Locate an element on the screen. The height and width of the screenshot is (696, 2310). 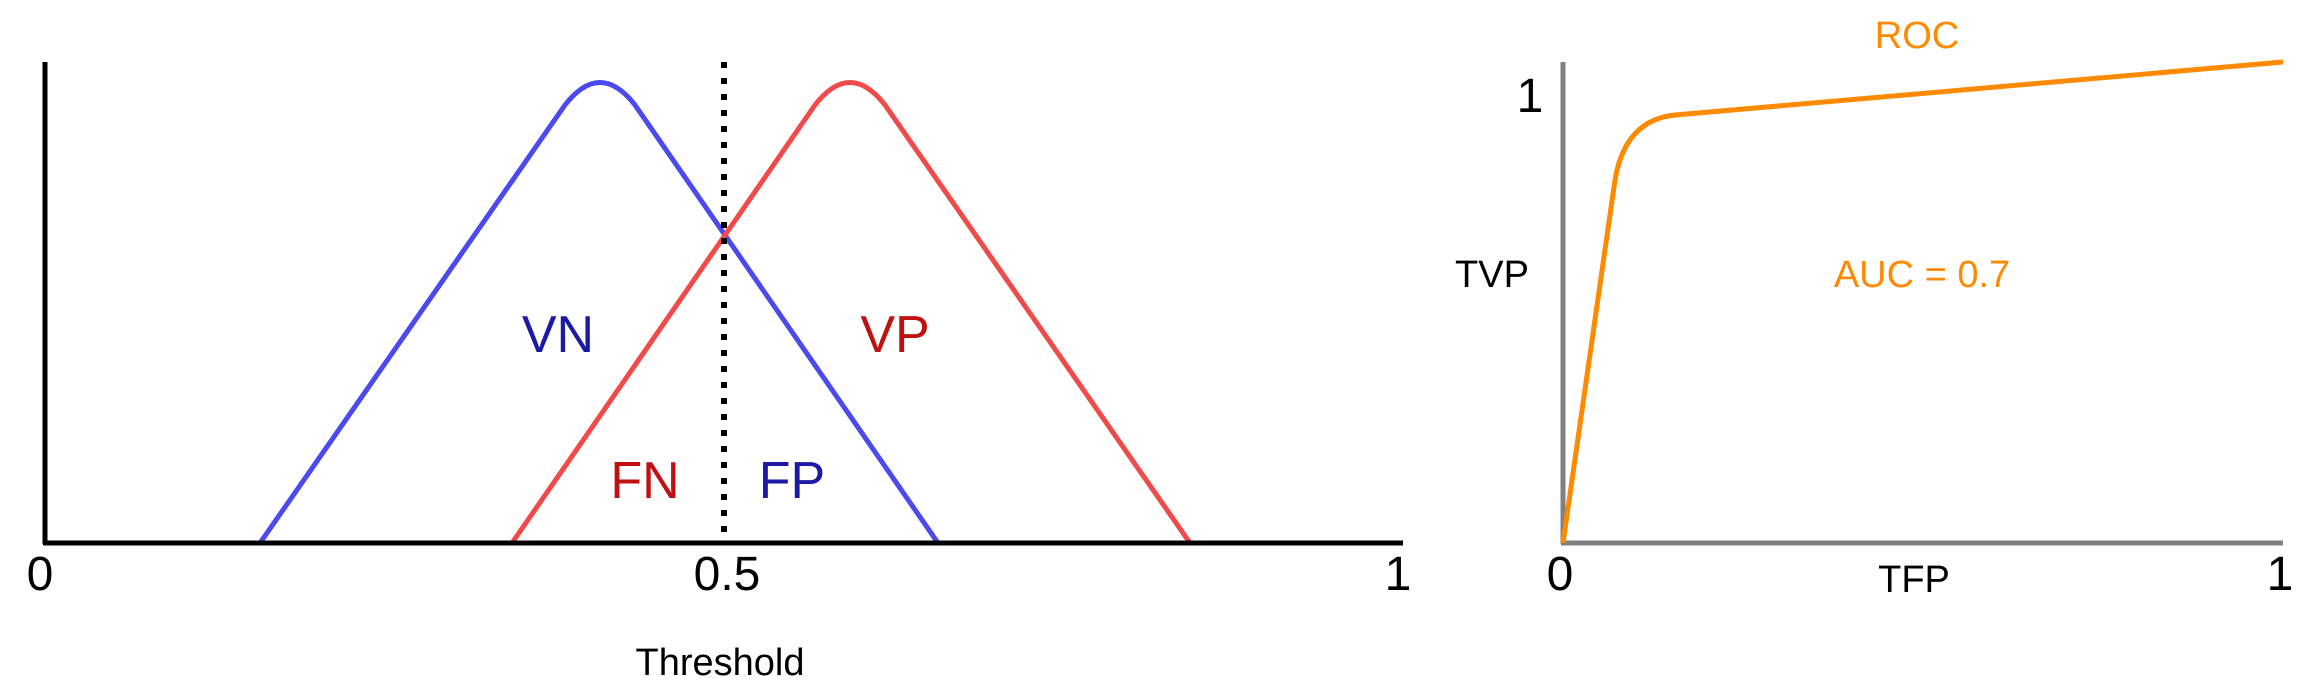
x-tick-label: 1 is located at coordinates (1398, 574).